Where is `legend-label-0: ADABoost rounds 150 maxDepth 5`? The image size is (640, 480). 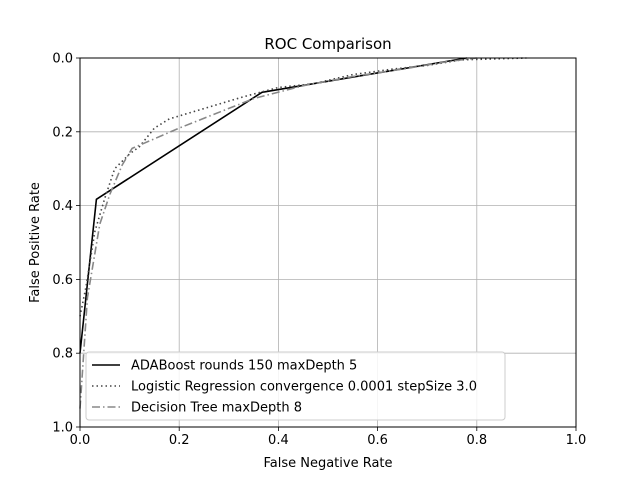 legend-label-0: ADABoost rounds 150 maxDepth 5 is located at coordinates (244, 366).